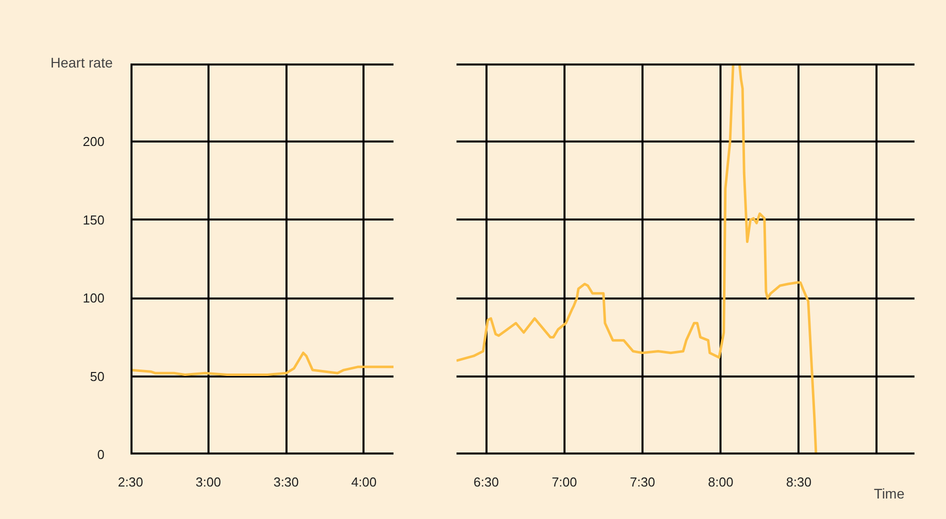 This screenshot has width=946, height=519. Describe the element at coordinates (364, 482) in the screenshot. I see `x-tick-label: 4:00` at that location.